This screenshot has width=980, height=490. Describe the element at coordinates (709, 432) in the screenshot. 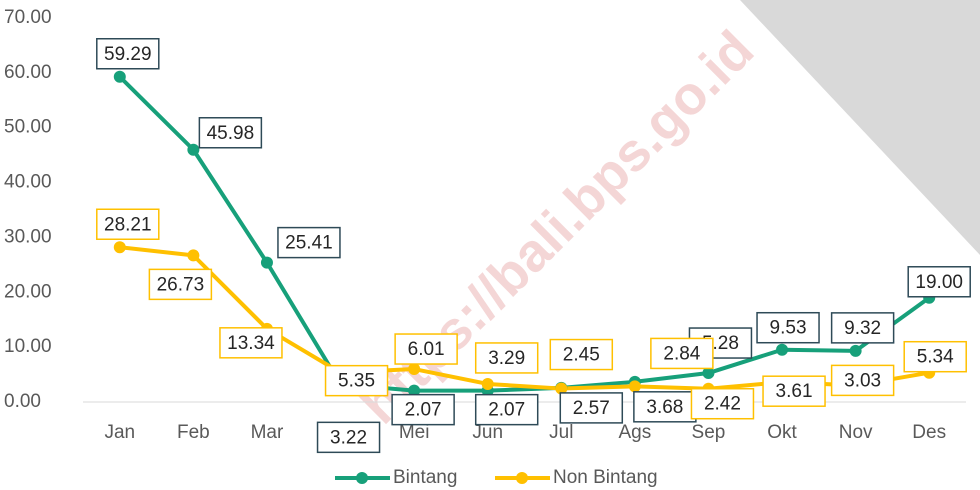

I see `x-tick-label: Sep` at that location.